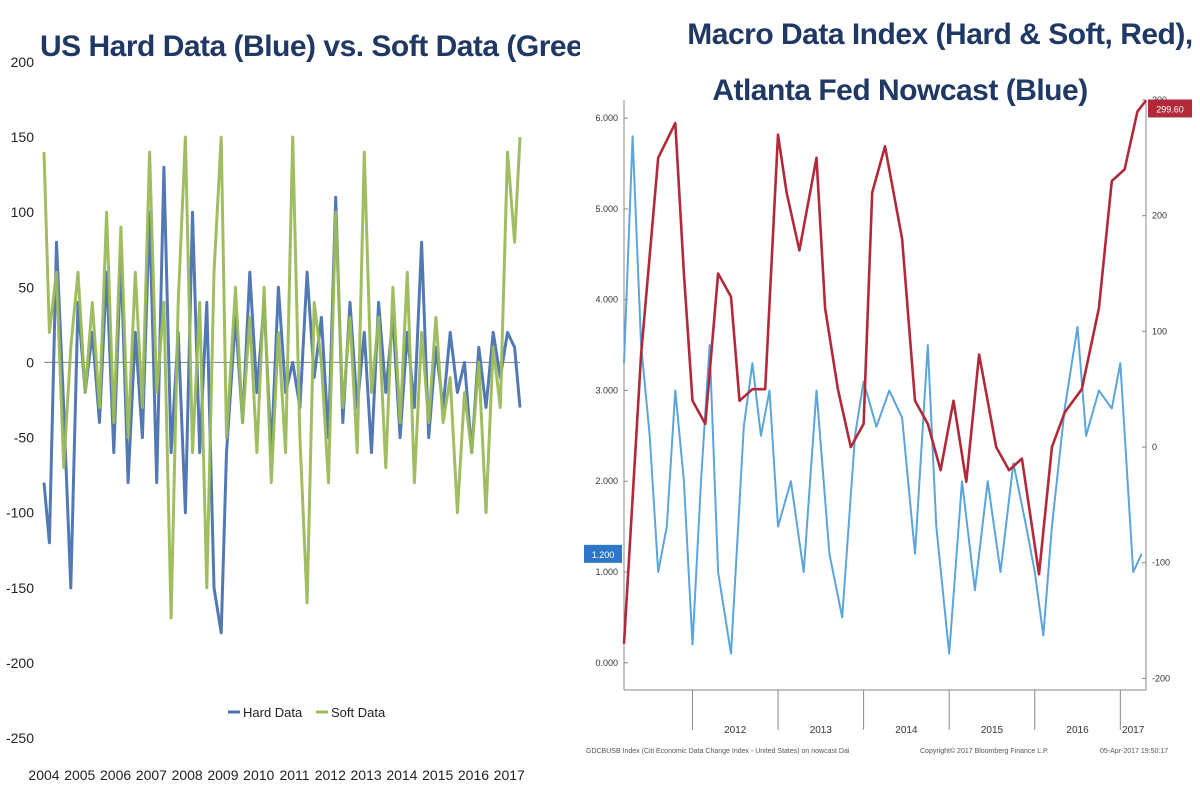 The height and width of the screenshot is (800, 1200). Describe the element at coordinates (294, 775) in the screenshot. I see `x-tick-label: 2011` at that location.